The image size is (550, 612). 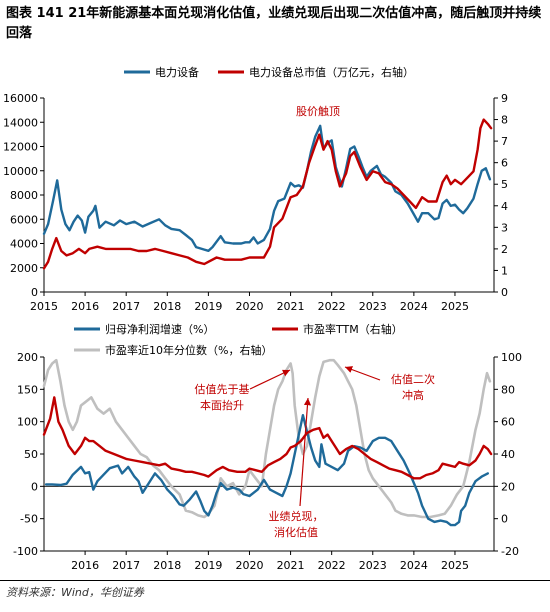 I want to click on panel2-left-tick-label: -100, so click(x=25, y=551).